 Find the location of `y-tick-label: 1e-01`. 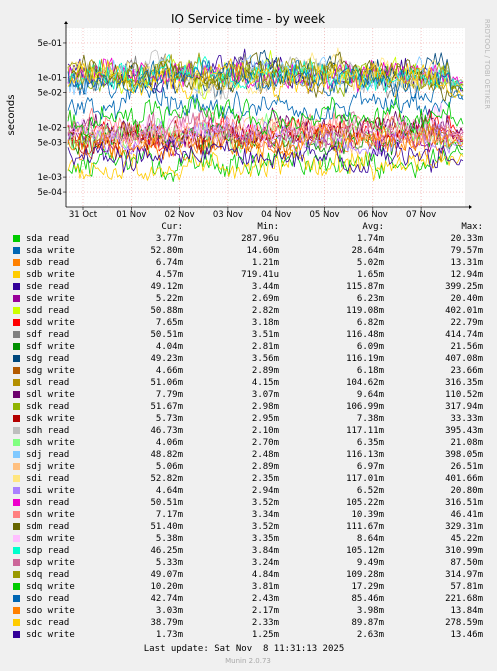

y-tick-label: 1e-01 is located at coordinates (49, 79).